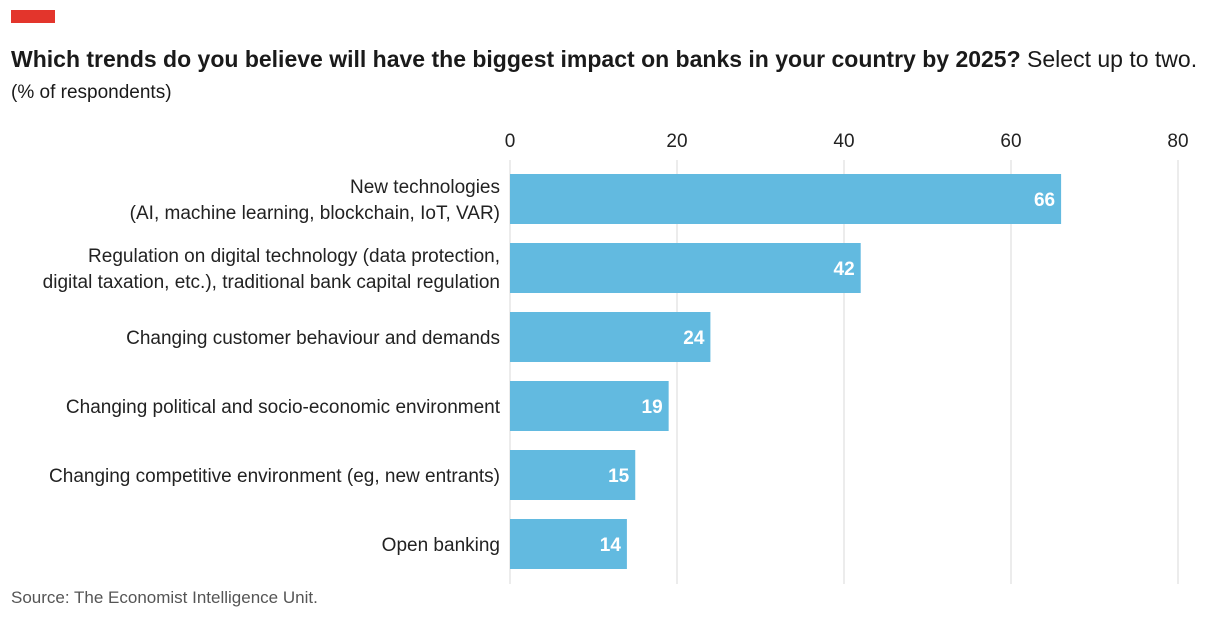 This screenshot has height=618, width=1207. What do you see at coordinates (1044, 200) in the screenshot?
I see `bar-value-label: 66` at bounding box center [1044, 200].